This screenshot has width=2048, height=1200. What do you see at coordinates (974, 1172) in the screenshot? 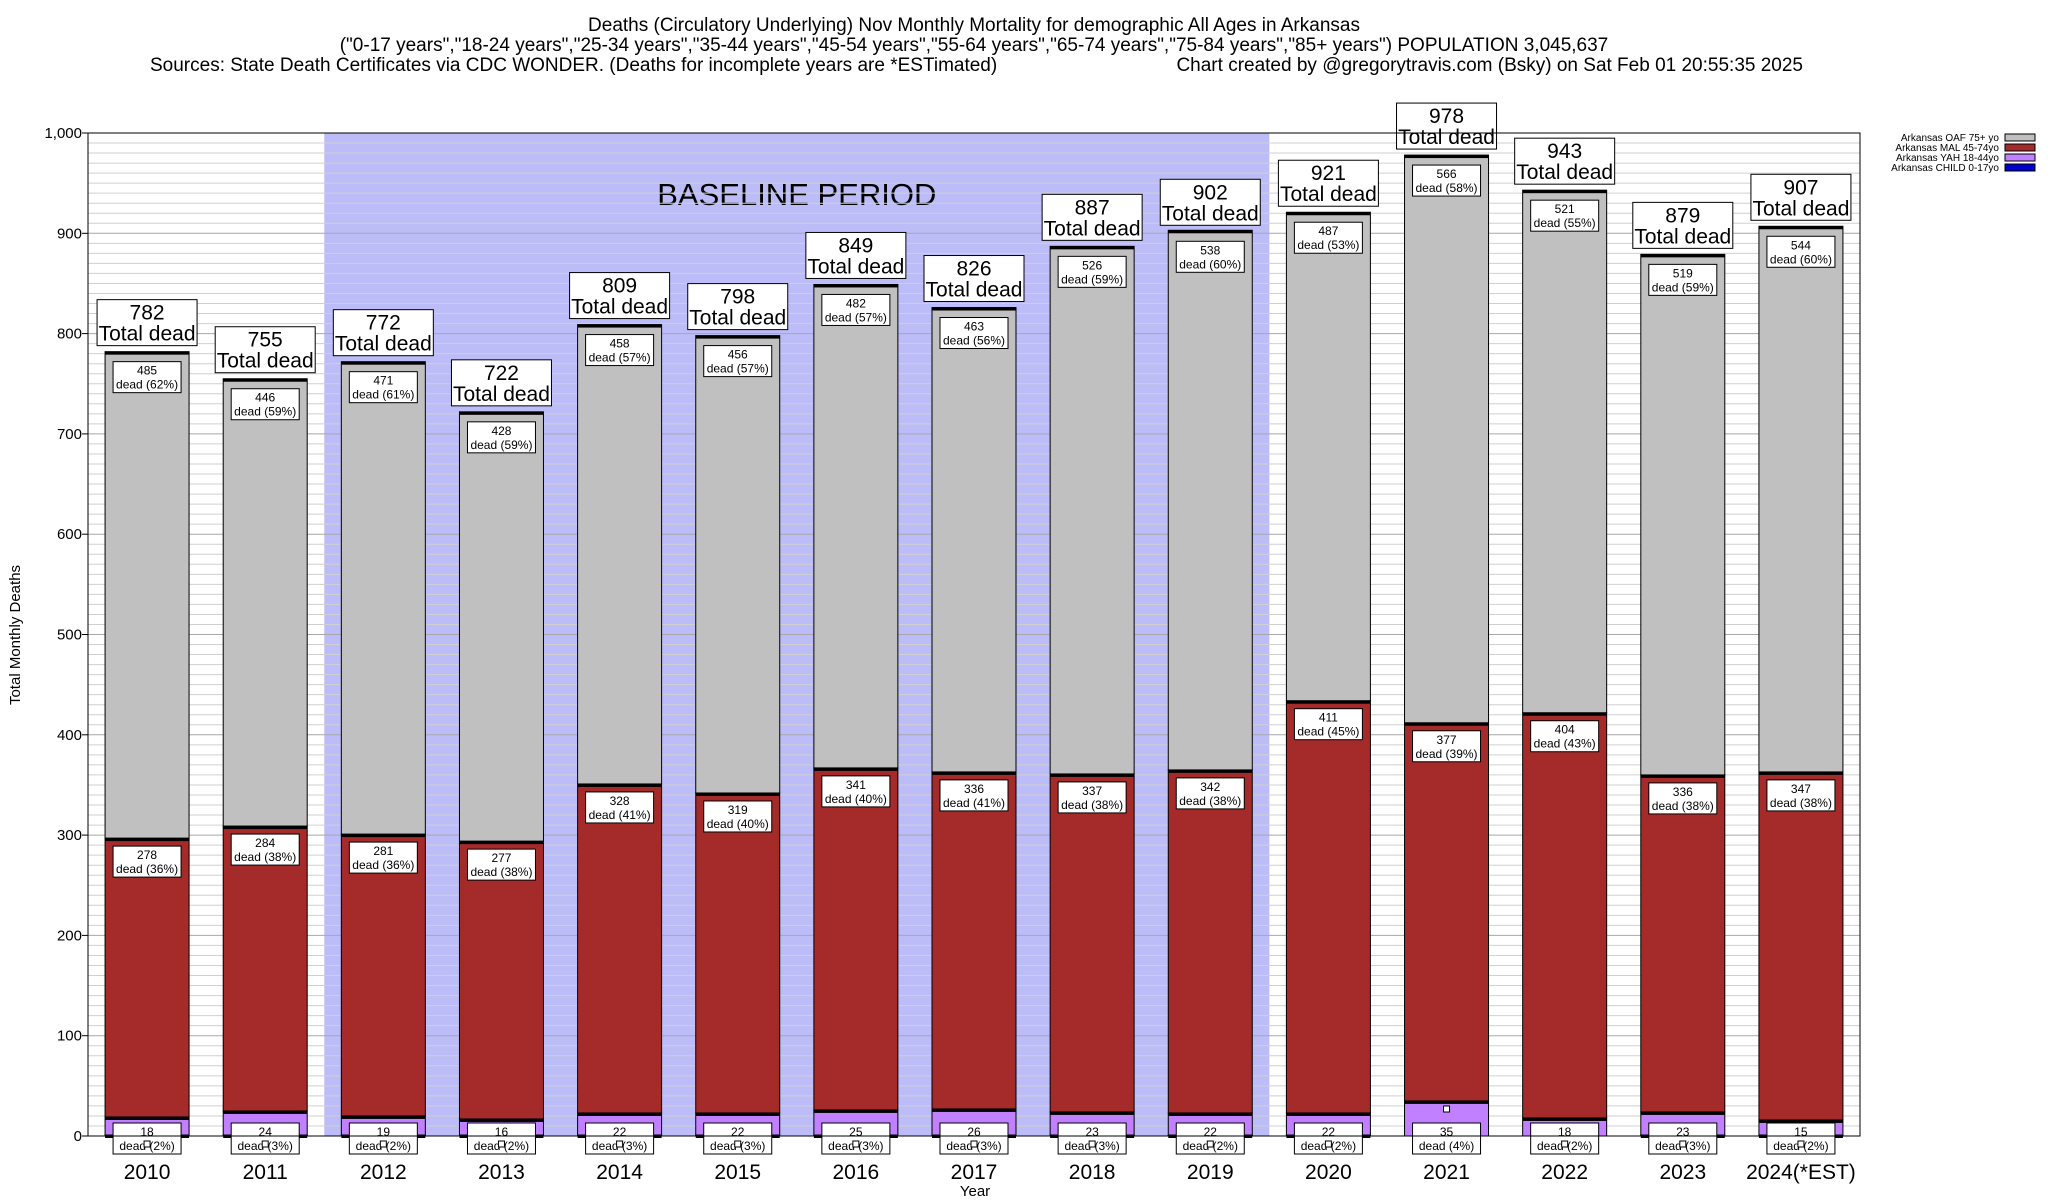
I see `x-tick-label: 2017` at bounding box center [974, 1172].